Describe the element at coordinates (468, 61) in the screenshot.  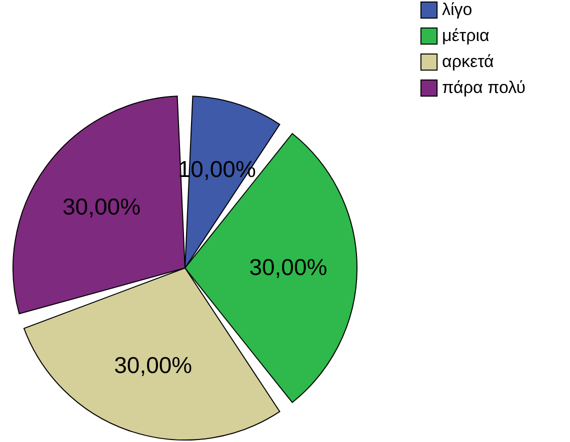
I see `legend-label: αρκετά` at that location.